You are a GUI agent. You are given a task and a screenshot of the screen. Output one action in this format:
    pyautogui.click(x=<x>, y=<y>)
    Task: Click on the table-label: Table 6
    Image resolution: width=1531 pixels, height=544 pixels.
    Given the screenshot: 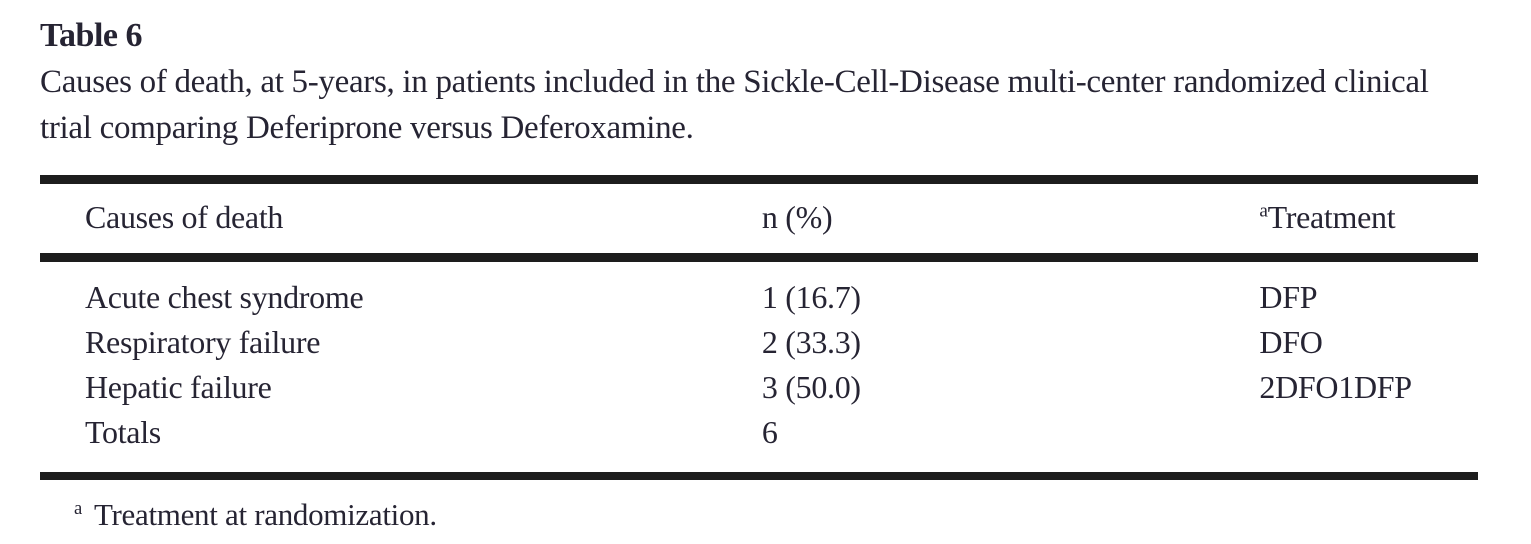 What is the action you would take?
    pyautogui.click(x=91, y=35)
    